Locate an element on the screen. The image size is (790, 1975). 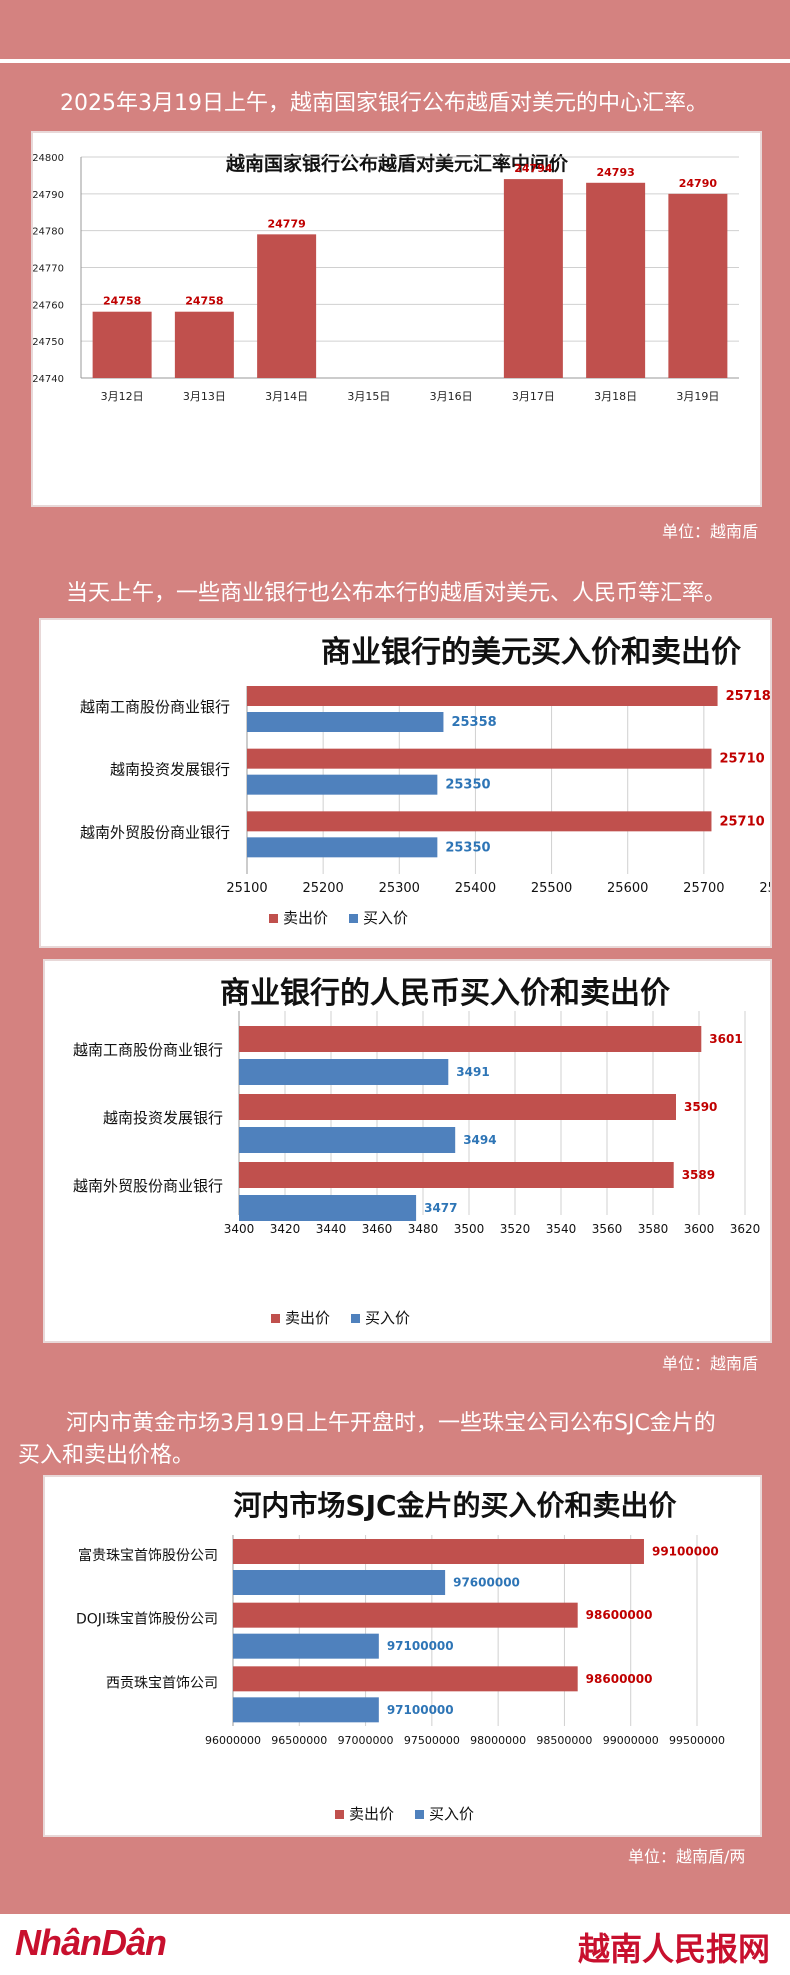
y-tick-label: 24750 is located at coordinates (48, 342).